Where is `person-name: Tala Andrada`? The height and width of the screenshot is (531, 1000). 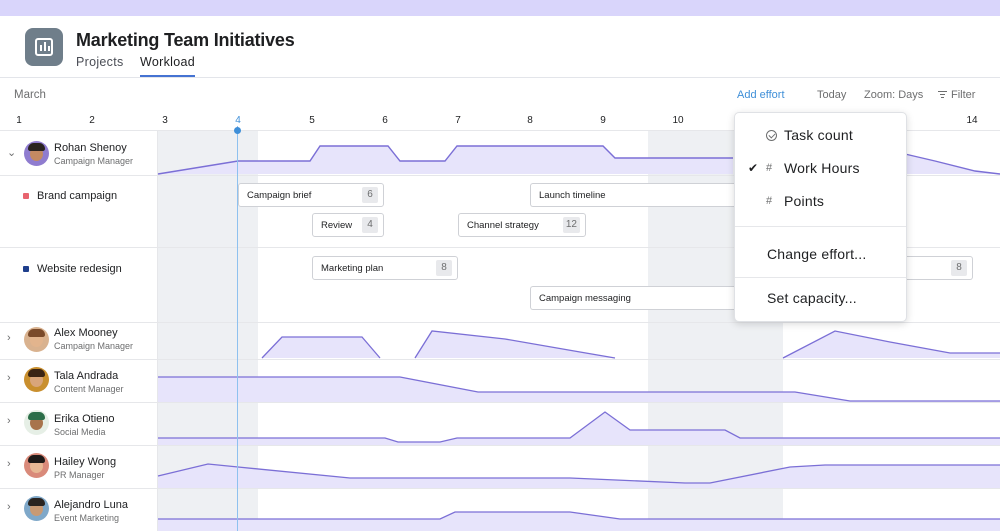
person-name: Tala Andrada is located at coordinates (86, 376).